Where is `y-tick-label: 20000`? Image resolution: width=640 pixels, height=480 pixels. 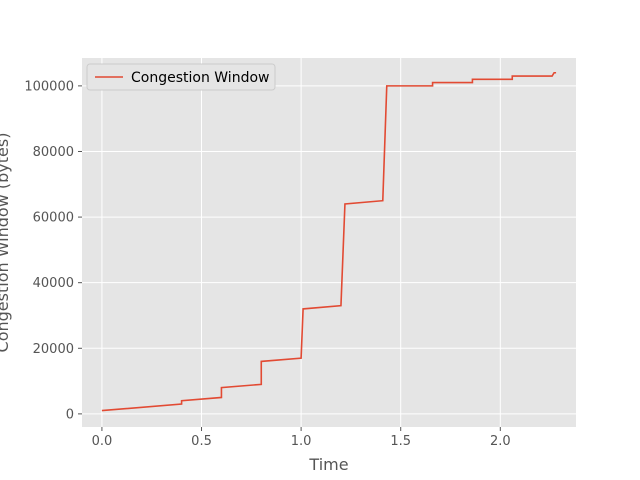
y-tick-label: 20000 is located at coordinates (53, 349).